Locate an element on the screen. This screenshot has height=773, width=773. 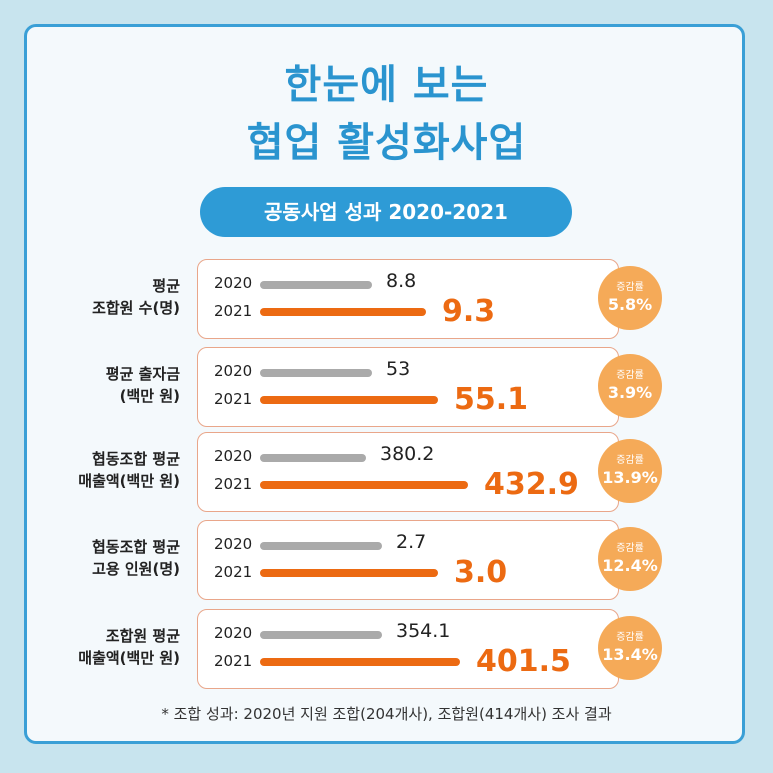
title-line-1: 한눈에 보는 is located at coordinates (386, 85).